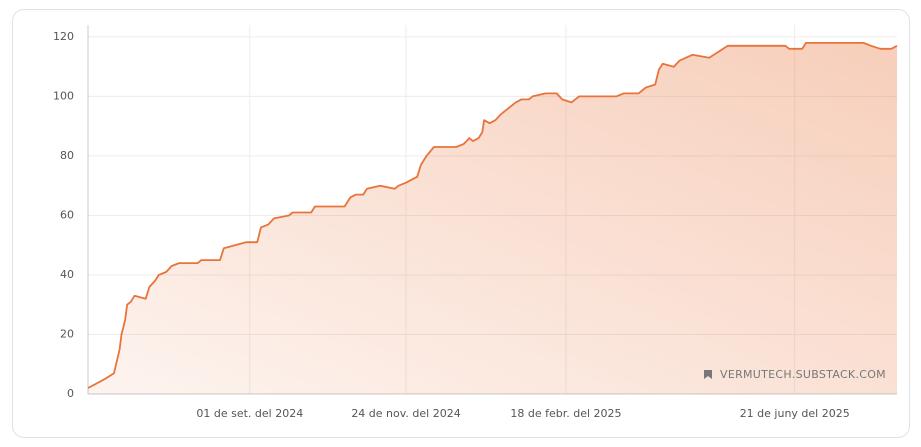 The image size is (921, 447). What do you see at coordinates (249, 413) in the screenshot?
I see `x-tick-label: 01 de set. del 2024` at bounding box center [249, 413].